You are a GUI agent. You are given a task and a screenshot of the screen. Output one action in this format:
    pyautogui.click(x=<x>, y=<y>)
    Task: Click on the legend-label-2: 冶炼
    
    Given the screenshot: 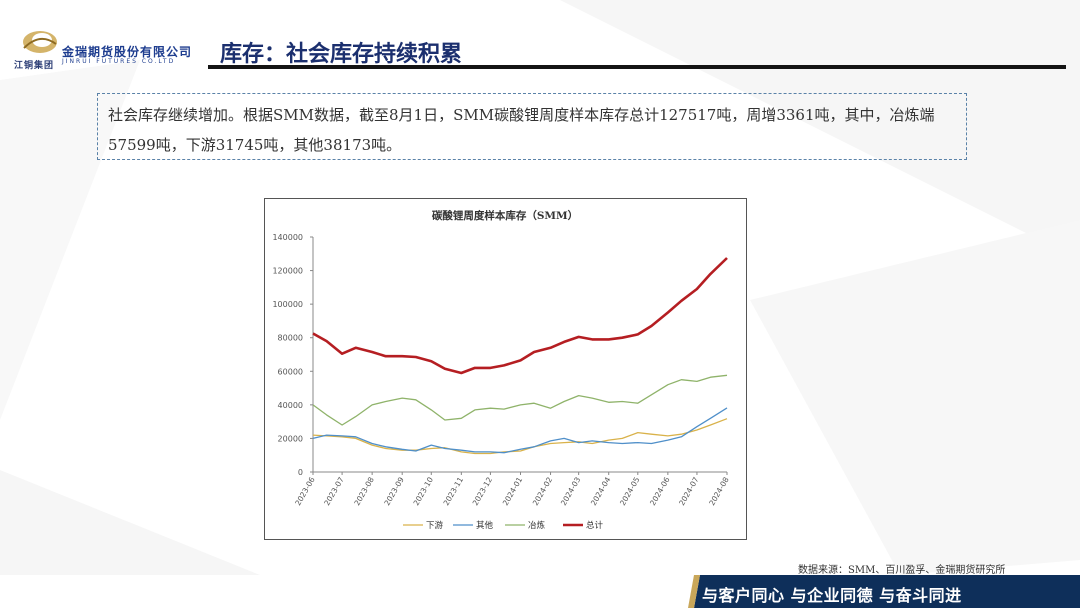 What is the action you would take?
    pyautogui.click(x=537, y=525)
    